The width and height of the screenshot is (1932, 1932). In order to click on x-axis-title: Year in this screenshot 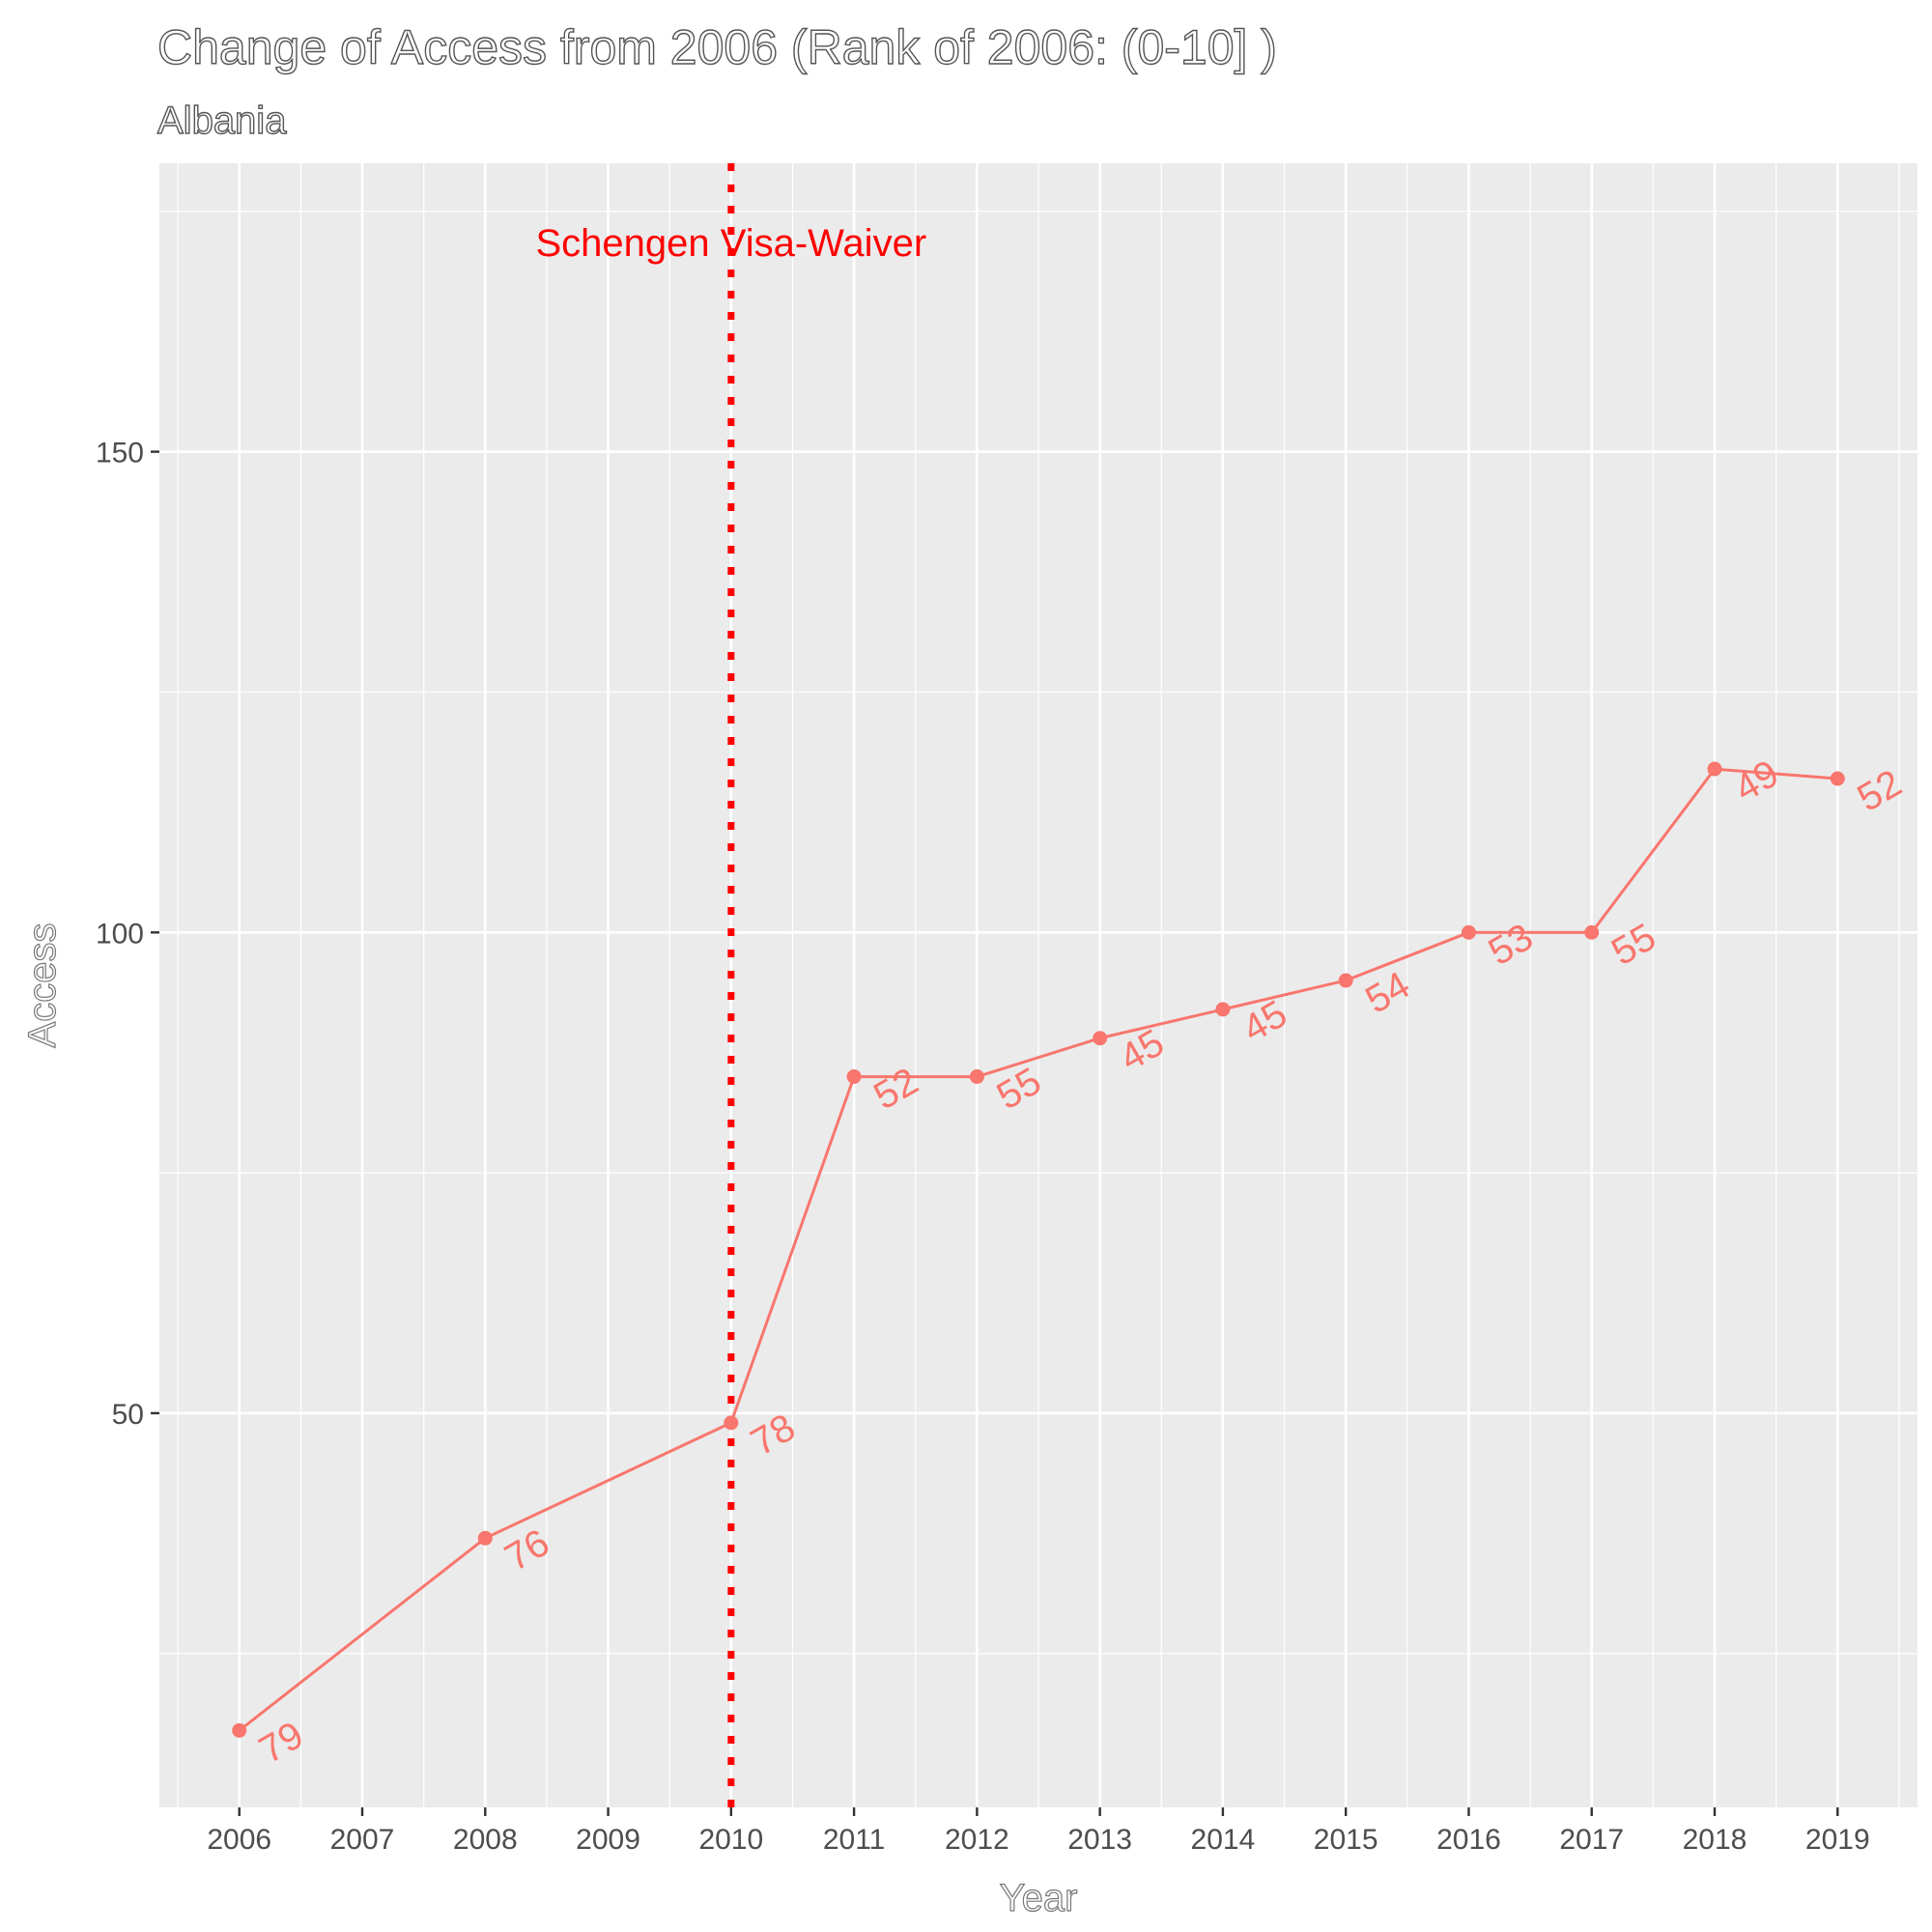, I will do `click(1039, 1898)`.